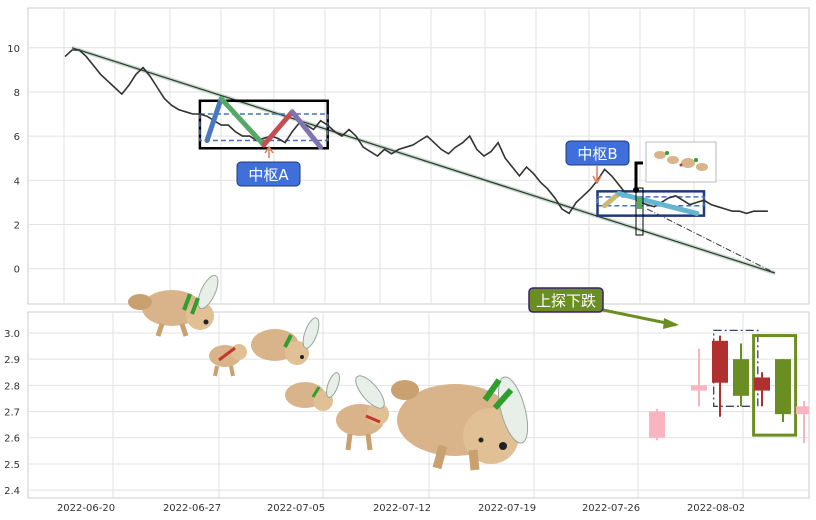  Describe the element at coordinates (86, 508) in the screenshot. I see `x-tick-0: 2022-06-20` at that location.